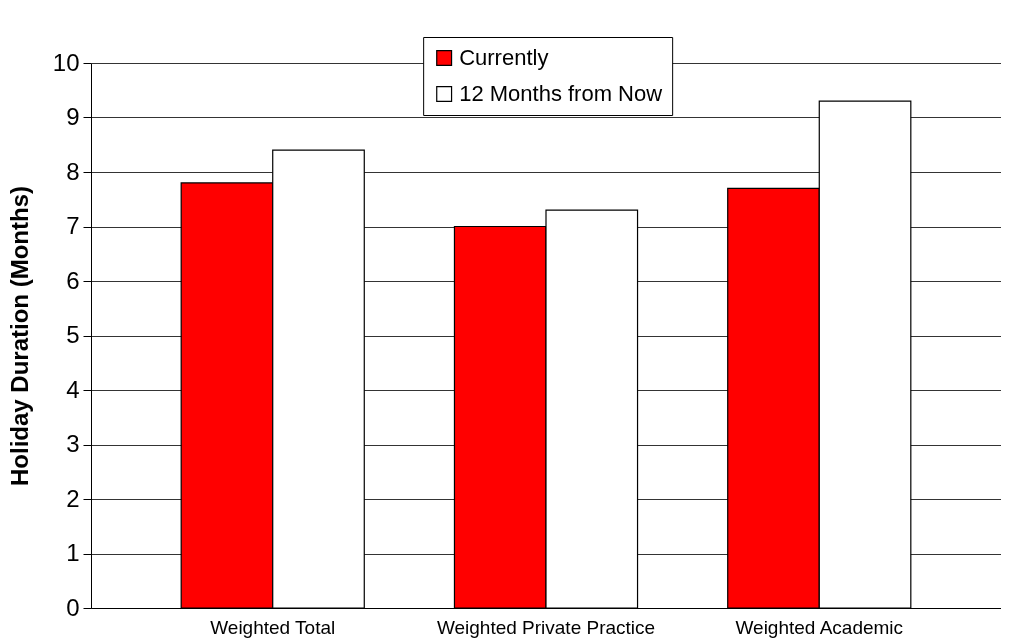 The height and width of the screenshot is (642, 1035). I want to click on y-tick-label: 0, so click(73, 607).